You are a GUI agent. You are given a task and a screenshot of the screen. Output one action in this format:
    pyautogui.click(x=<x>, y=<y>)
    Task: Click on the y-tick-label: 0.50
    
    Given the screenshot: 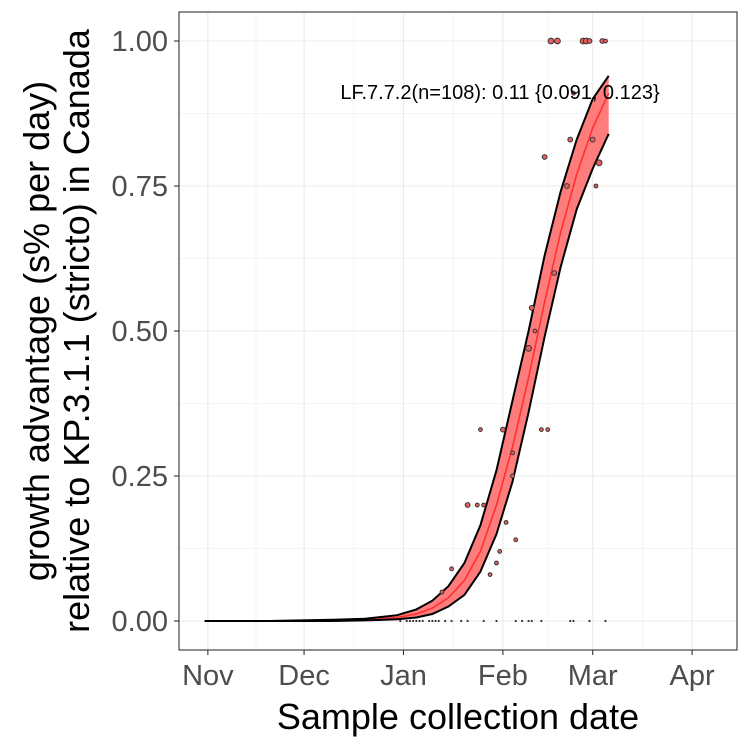 What is the action you would take?
    pyautogui.click(x=140, y=332)
    